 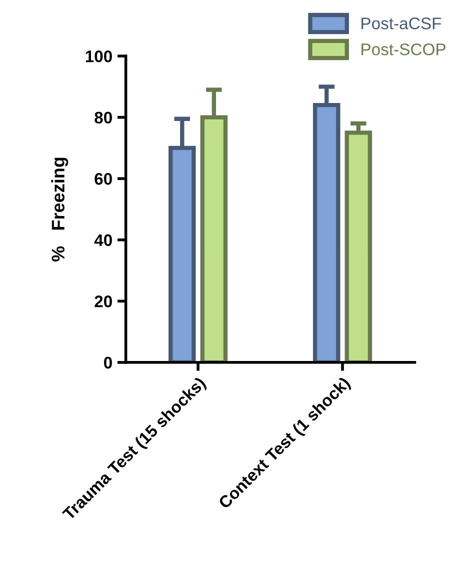 I want to click on y-tick-label: 80, so click(x=103, y=118).